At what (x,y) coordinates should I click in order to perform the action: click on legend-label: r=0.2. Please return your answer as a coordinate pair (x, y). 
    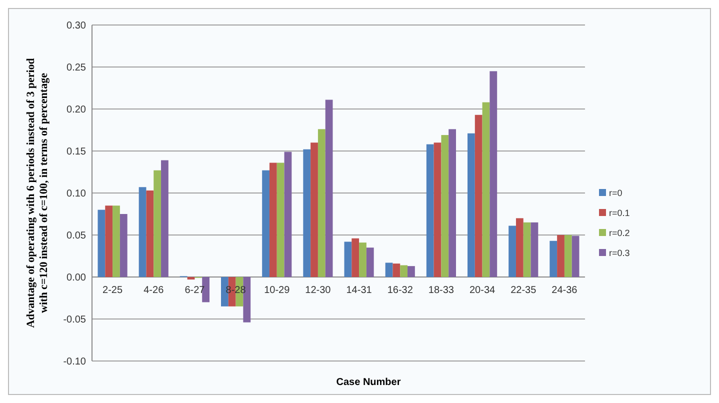
    Looking at the image, I should click on (619, 233).